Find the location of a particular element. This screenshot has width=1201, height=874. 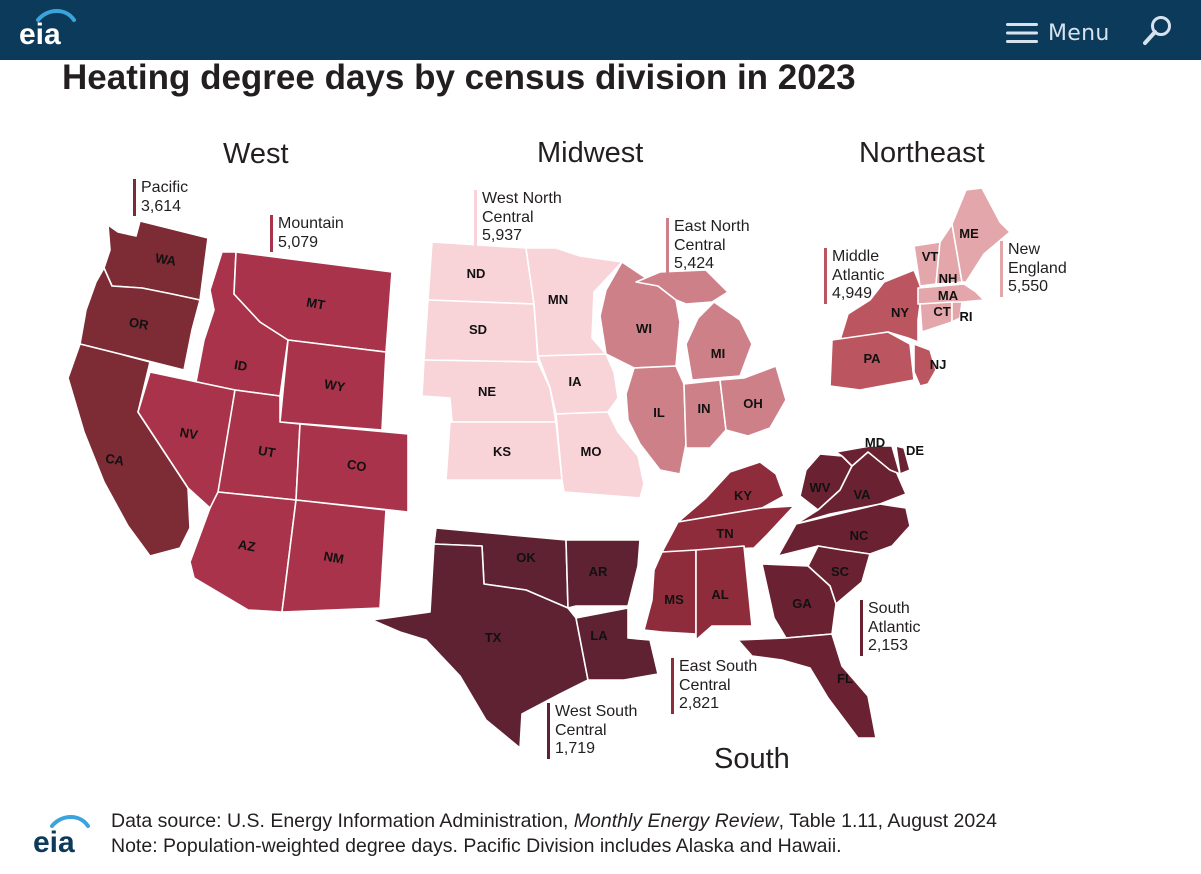

division-label-east-south-central: East South Central 2,821 is located at coordinates (714, 686).